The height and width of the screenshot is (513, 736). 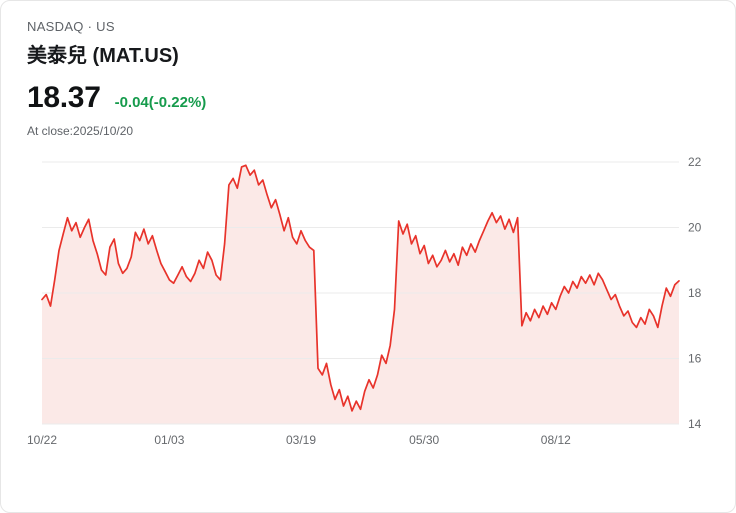 I want to click on svg-text: 01/03, so click(x=169, y=440).